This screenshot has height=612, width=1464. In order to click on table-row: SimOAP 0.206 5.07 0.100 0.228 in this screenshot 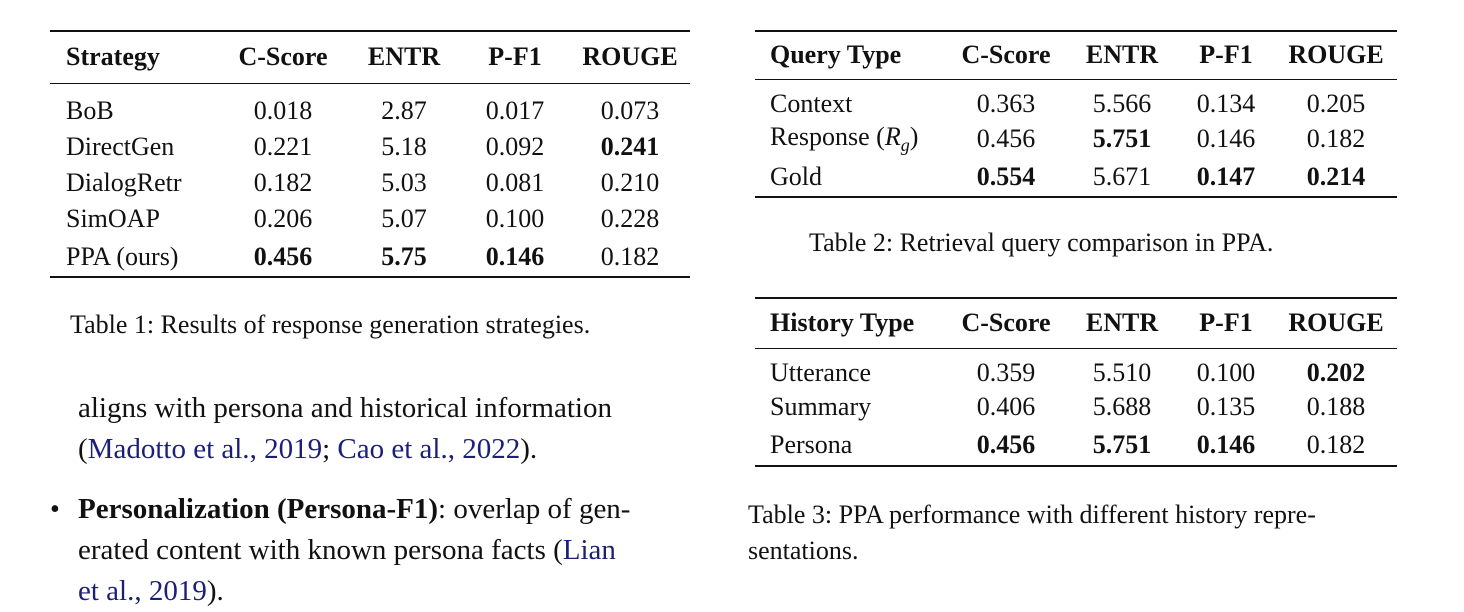, I will do `click(370, 219)`.